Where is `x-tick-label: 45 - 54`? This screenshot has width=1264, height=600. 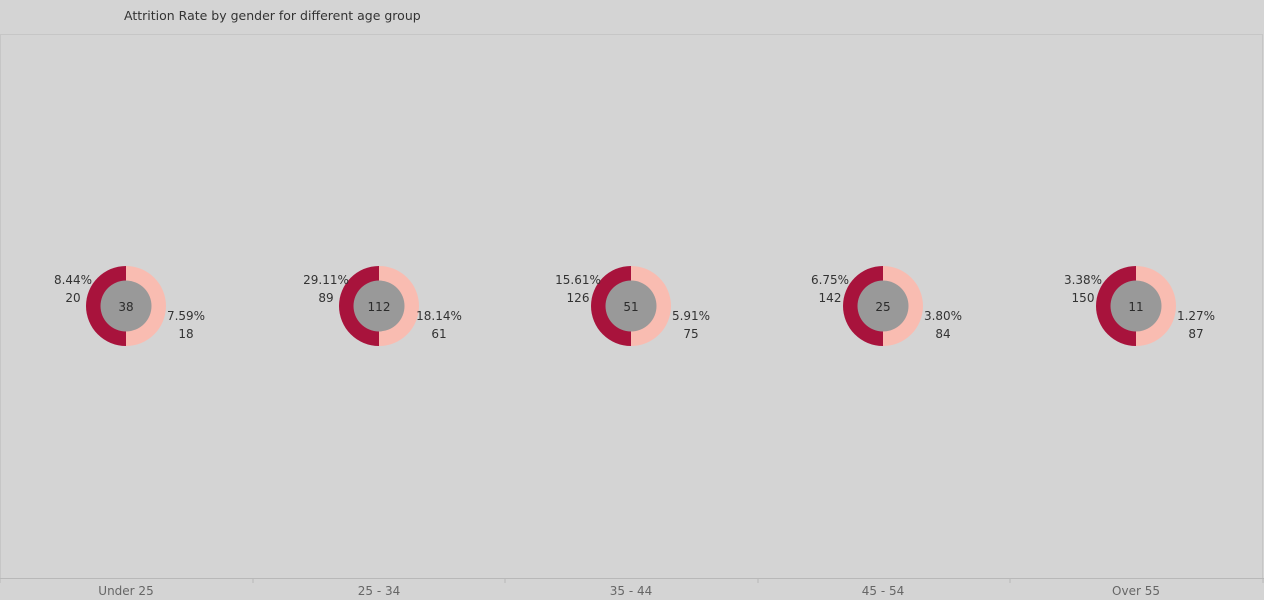
x-tick-label: 45 - 54 is located at coordinates (883, 591).